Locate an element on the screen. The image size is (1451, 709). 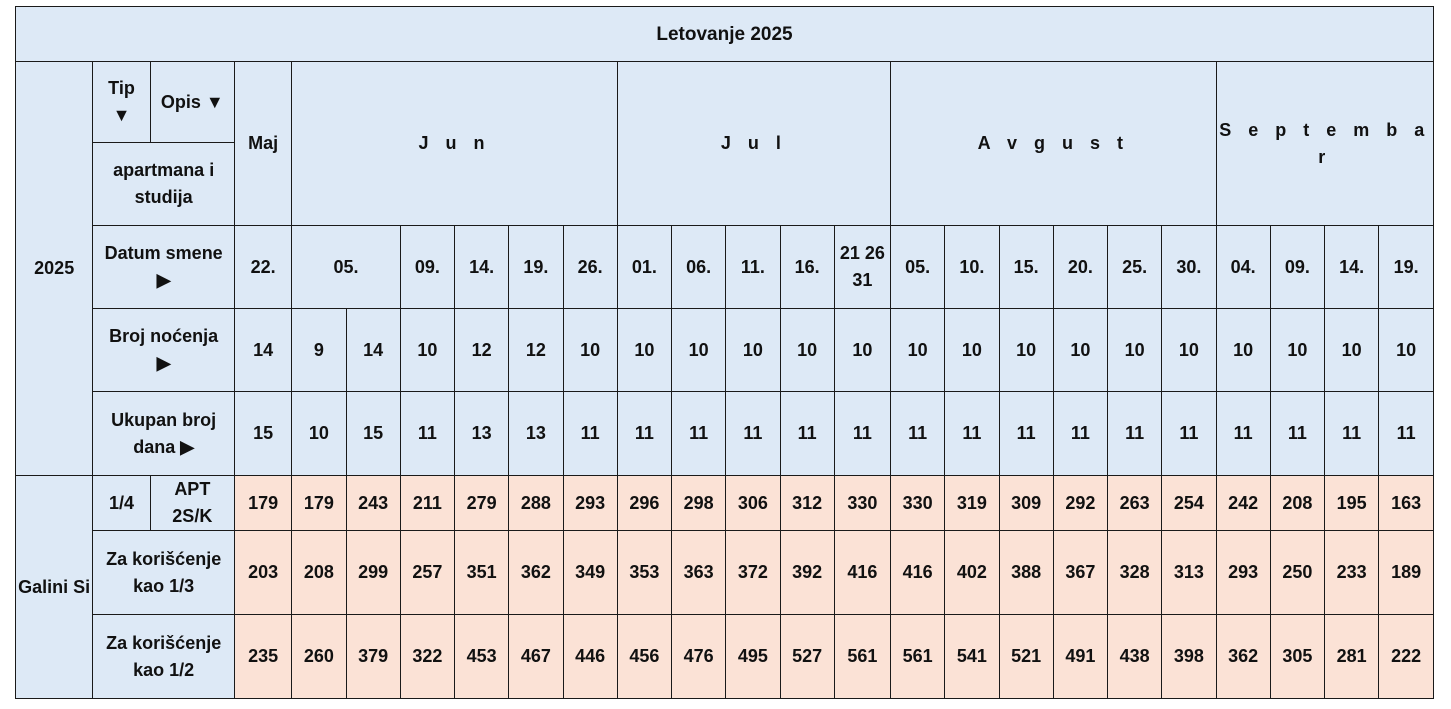
price-cell: 392 is located at coordinates (807, 572).